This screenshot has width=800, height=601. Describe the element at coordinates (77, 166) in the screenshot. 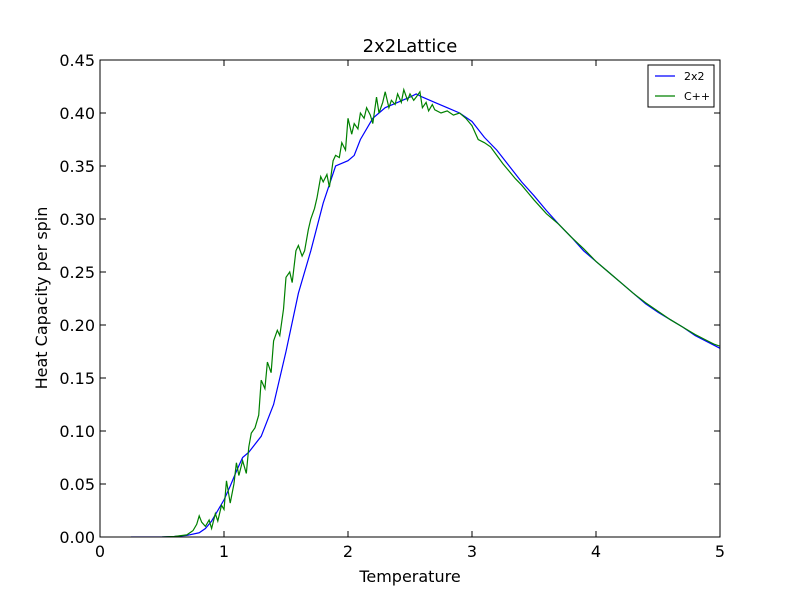

I see `y-tick-label: 0.35` at that location.